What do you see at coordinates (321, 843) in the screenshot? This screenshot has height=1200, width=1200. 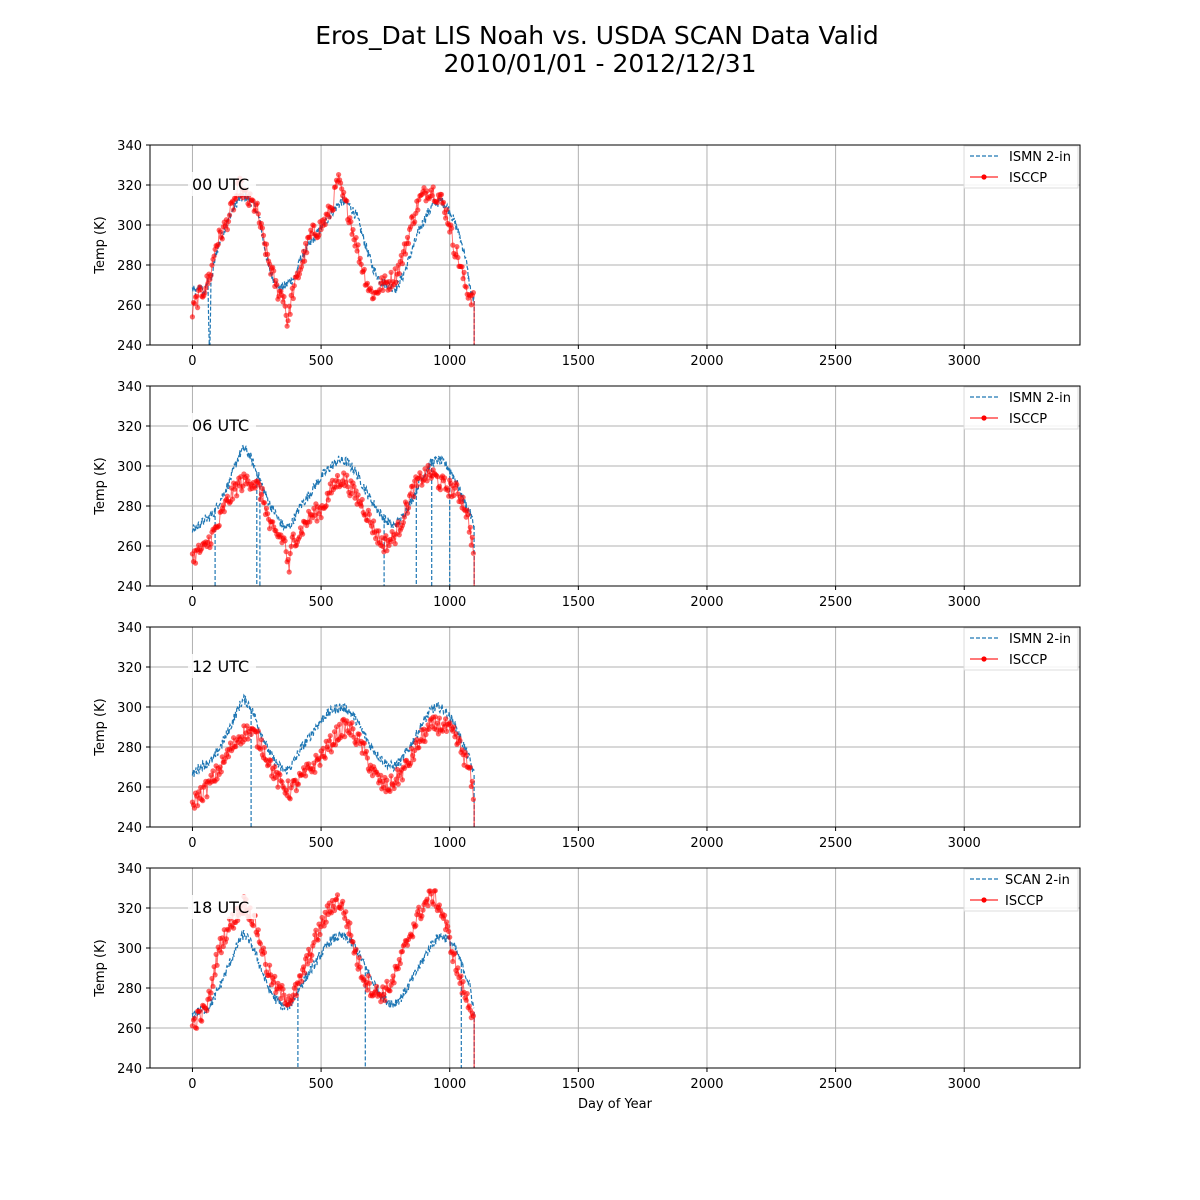 I see `x-tick-label: 500` at bounding box center [321, 843].